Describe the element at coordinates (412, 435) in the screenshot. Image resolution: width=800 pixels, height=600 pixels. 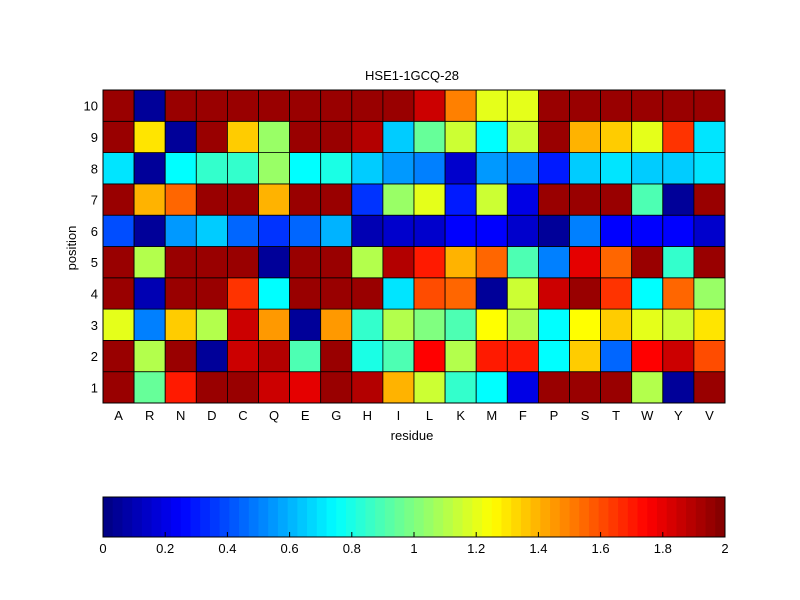
I see `x-axis-label: residue` at that location.